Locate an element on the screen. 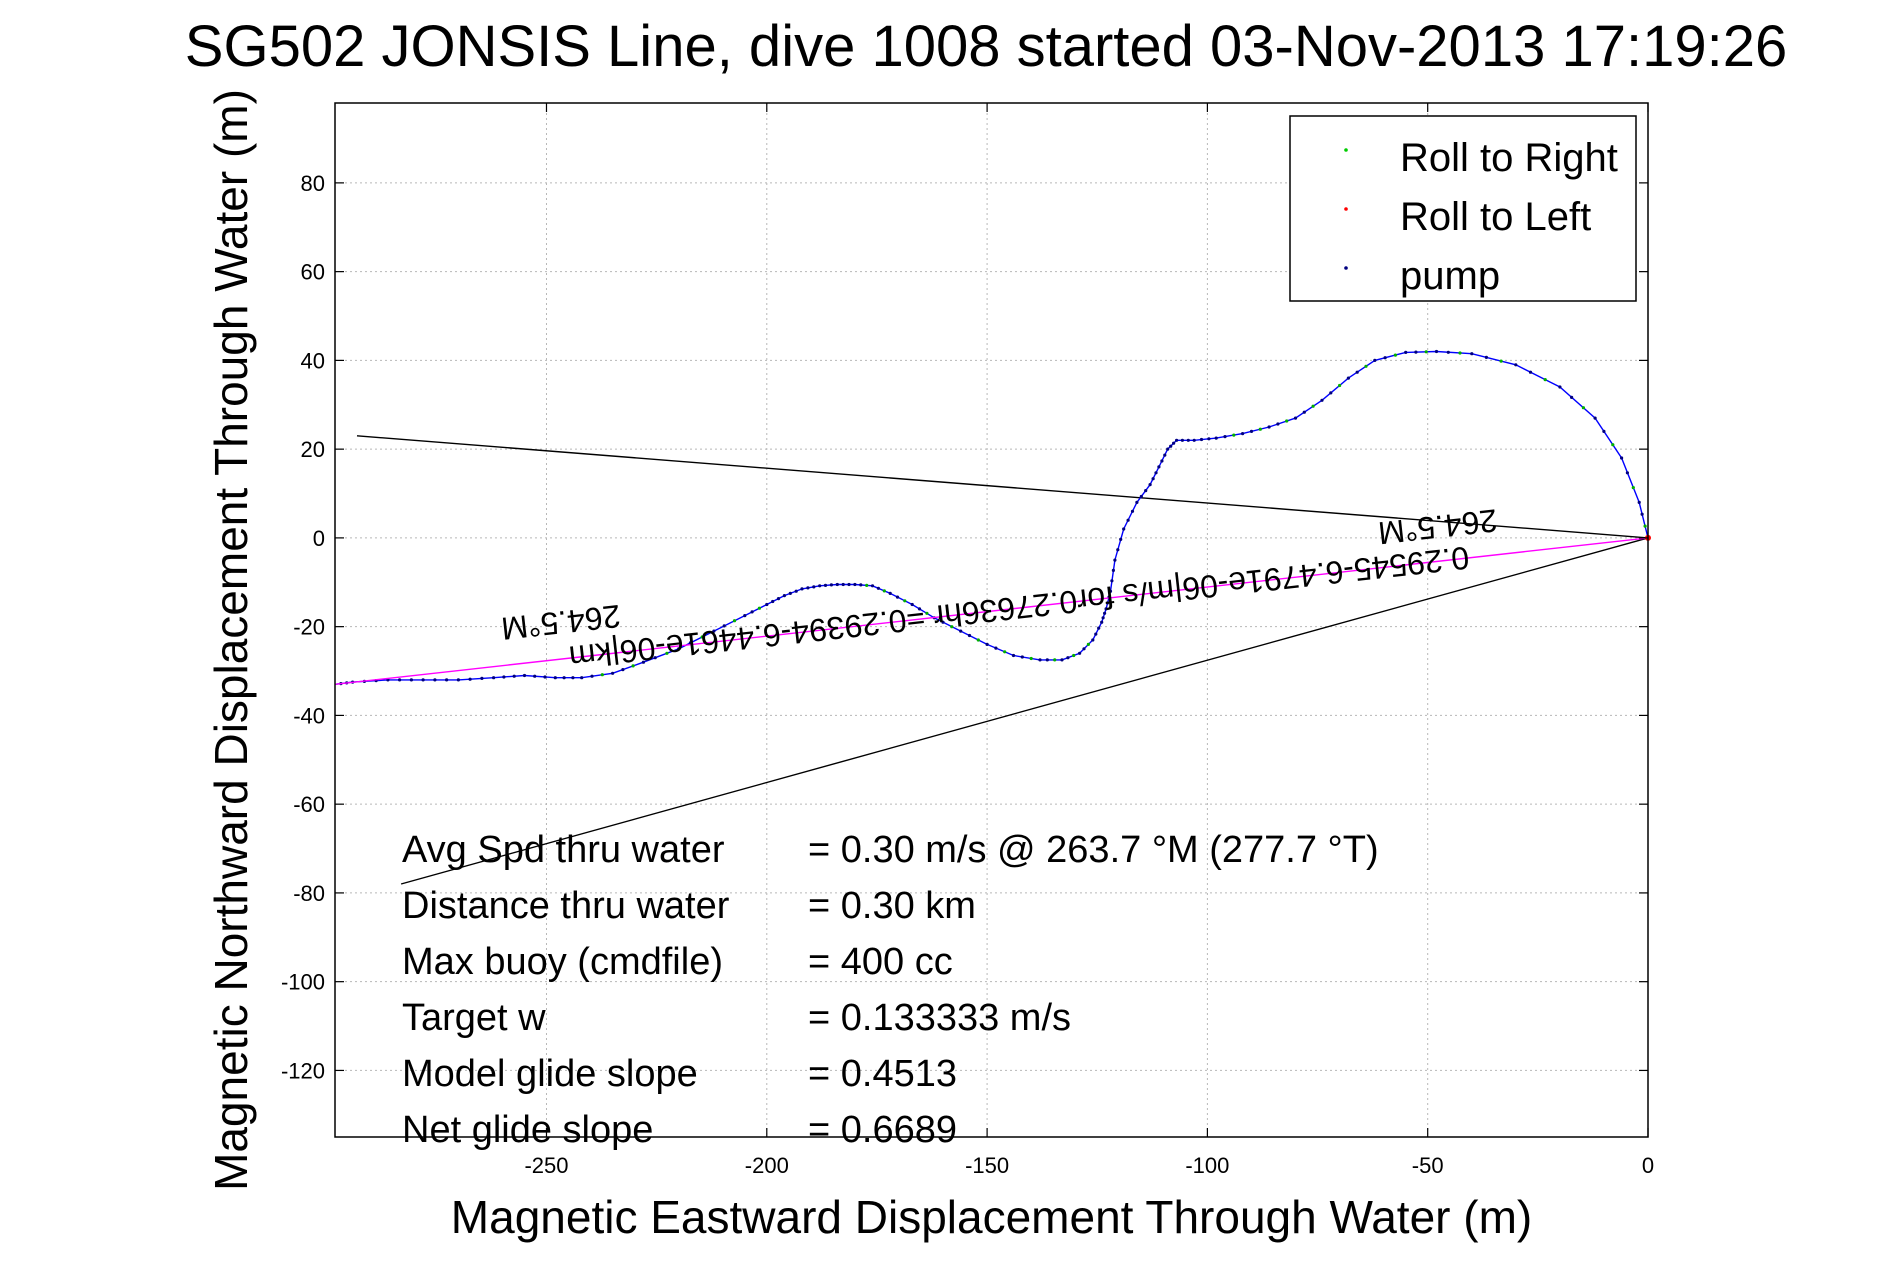 Image resolution: width=1891 pixels, height=1262 pixels. y-tick-label: -120 is located at coordinates (303, 1070).